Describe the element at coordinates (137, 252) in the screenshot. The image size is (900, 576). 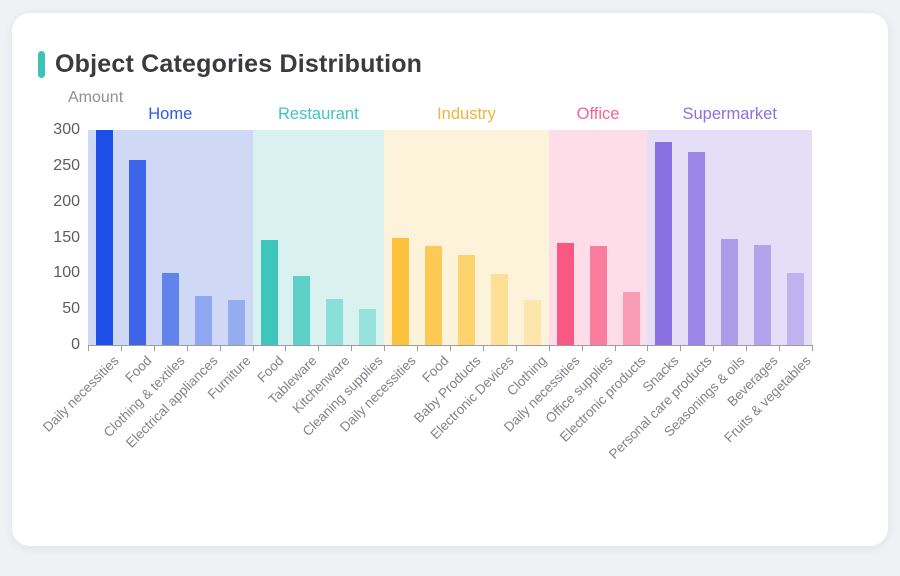
I see `bar-home-food` at that location.